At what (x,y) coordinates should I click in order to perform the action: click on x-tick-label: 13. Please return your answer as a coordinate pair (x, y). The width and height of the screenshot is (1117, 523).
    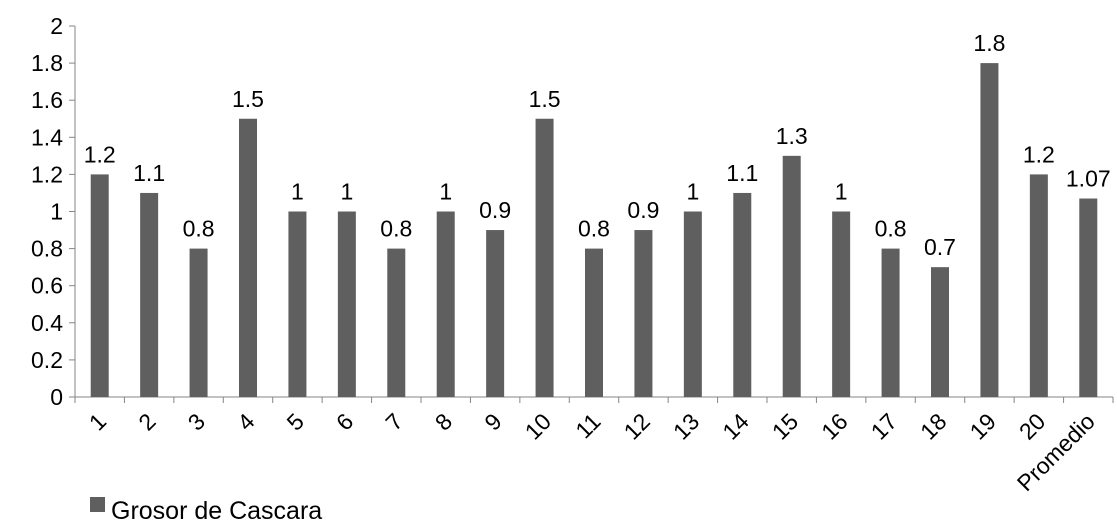
    Looking at the image, I should click on (686, 426).